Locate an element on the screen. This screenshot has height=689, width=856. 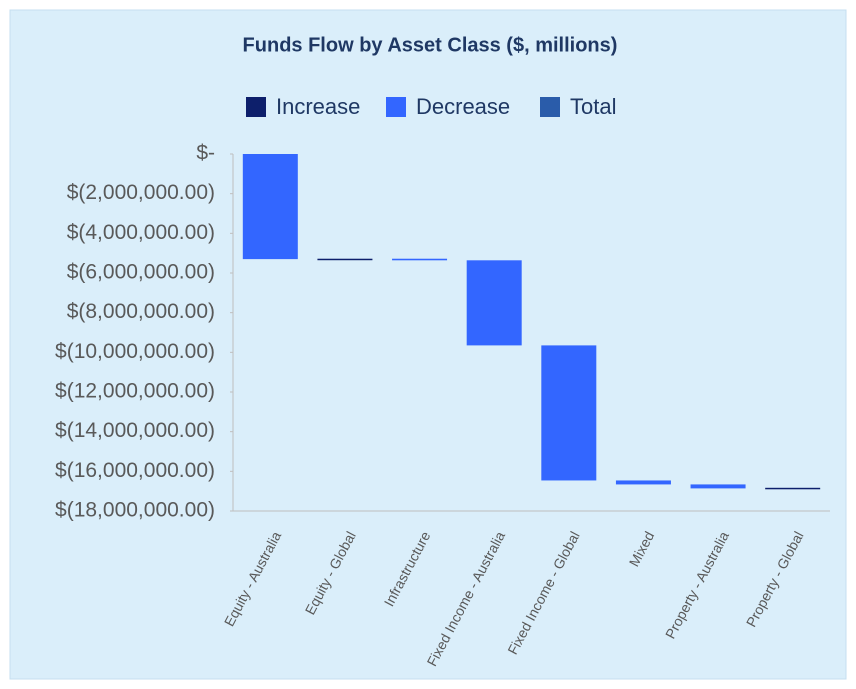
y-tick-label: $(2,000,000.00) is located at coordinates (141, 192).